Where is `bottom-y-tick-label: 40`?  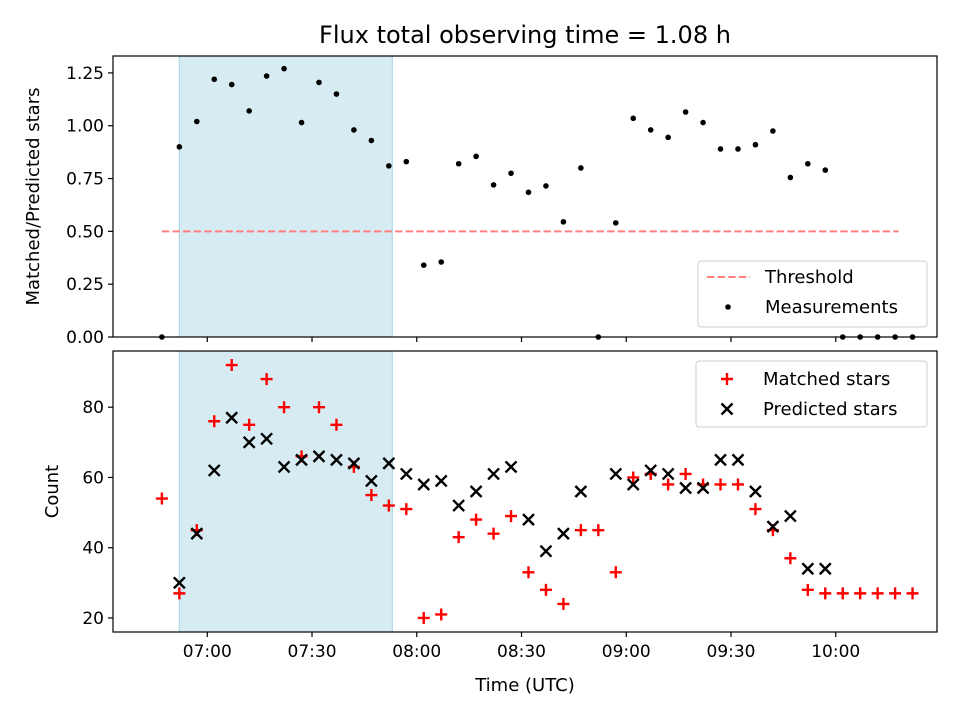
bottom-y-tick-label: 40 is located at coordinates (93, 549).